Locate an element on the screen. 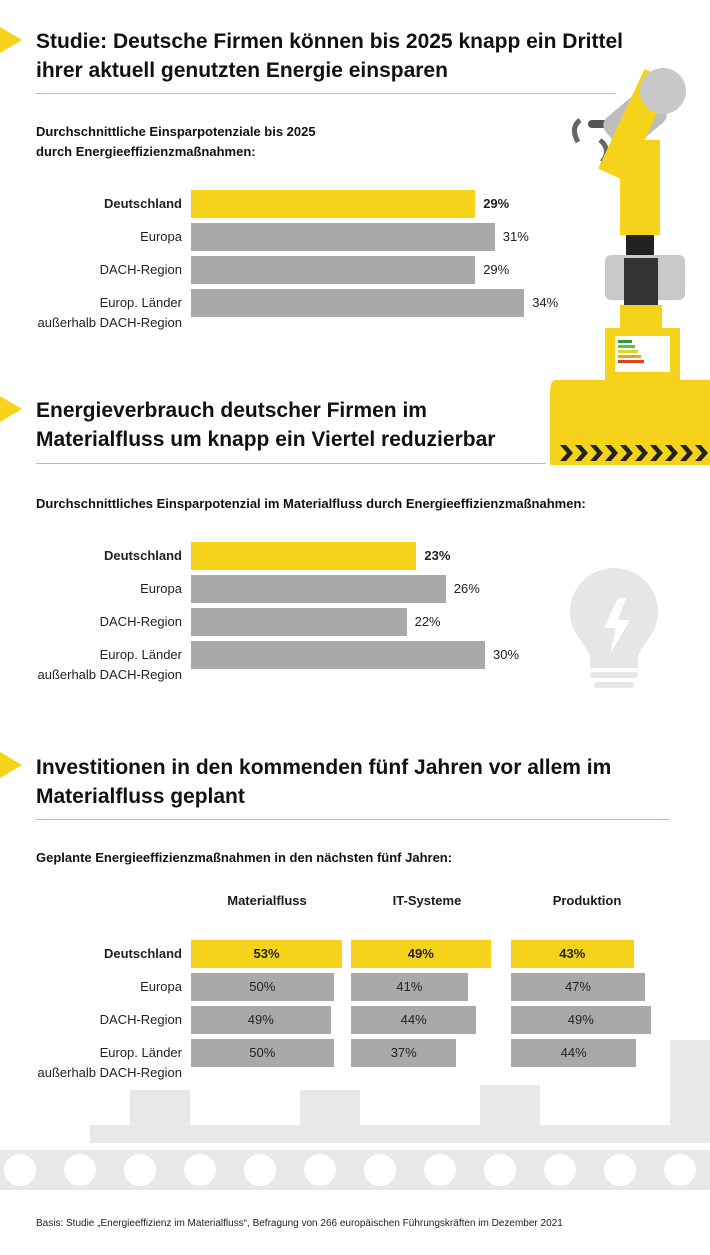 The width and height of the screenshot is (710, 1255). column-header: IT-Systeme is located at coordinates (427, 900).